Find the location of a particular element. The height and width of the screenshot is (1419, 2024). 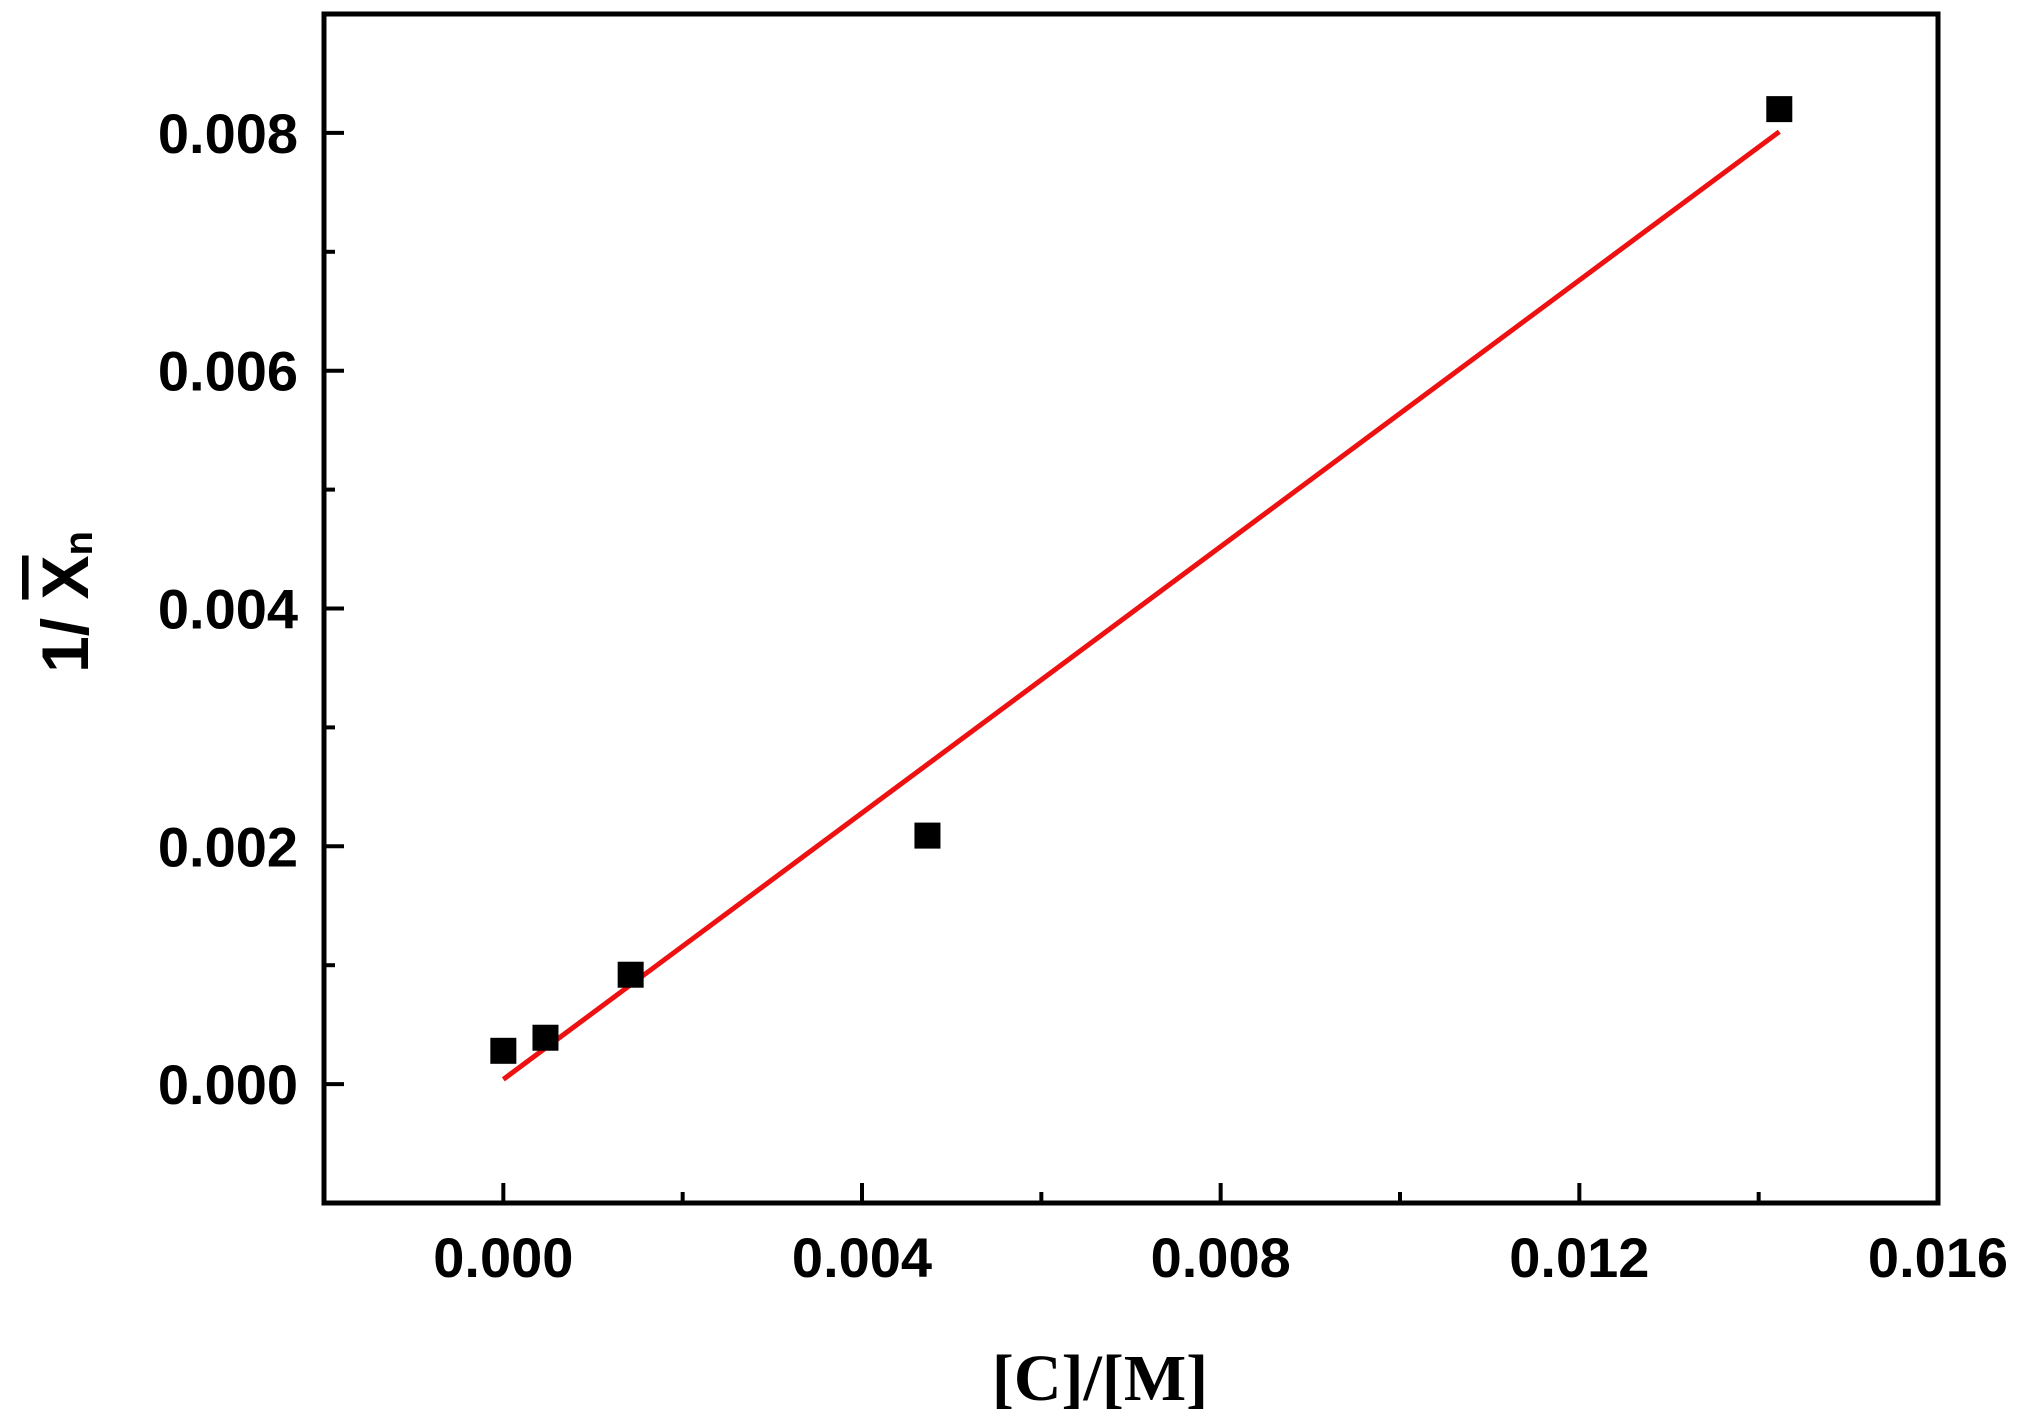

svg-text: 1/ Xn is located at coordinates (65, 602).